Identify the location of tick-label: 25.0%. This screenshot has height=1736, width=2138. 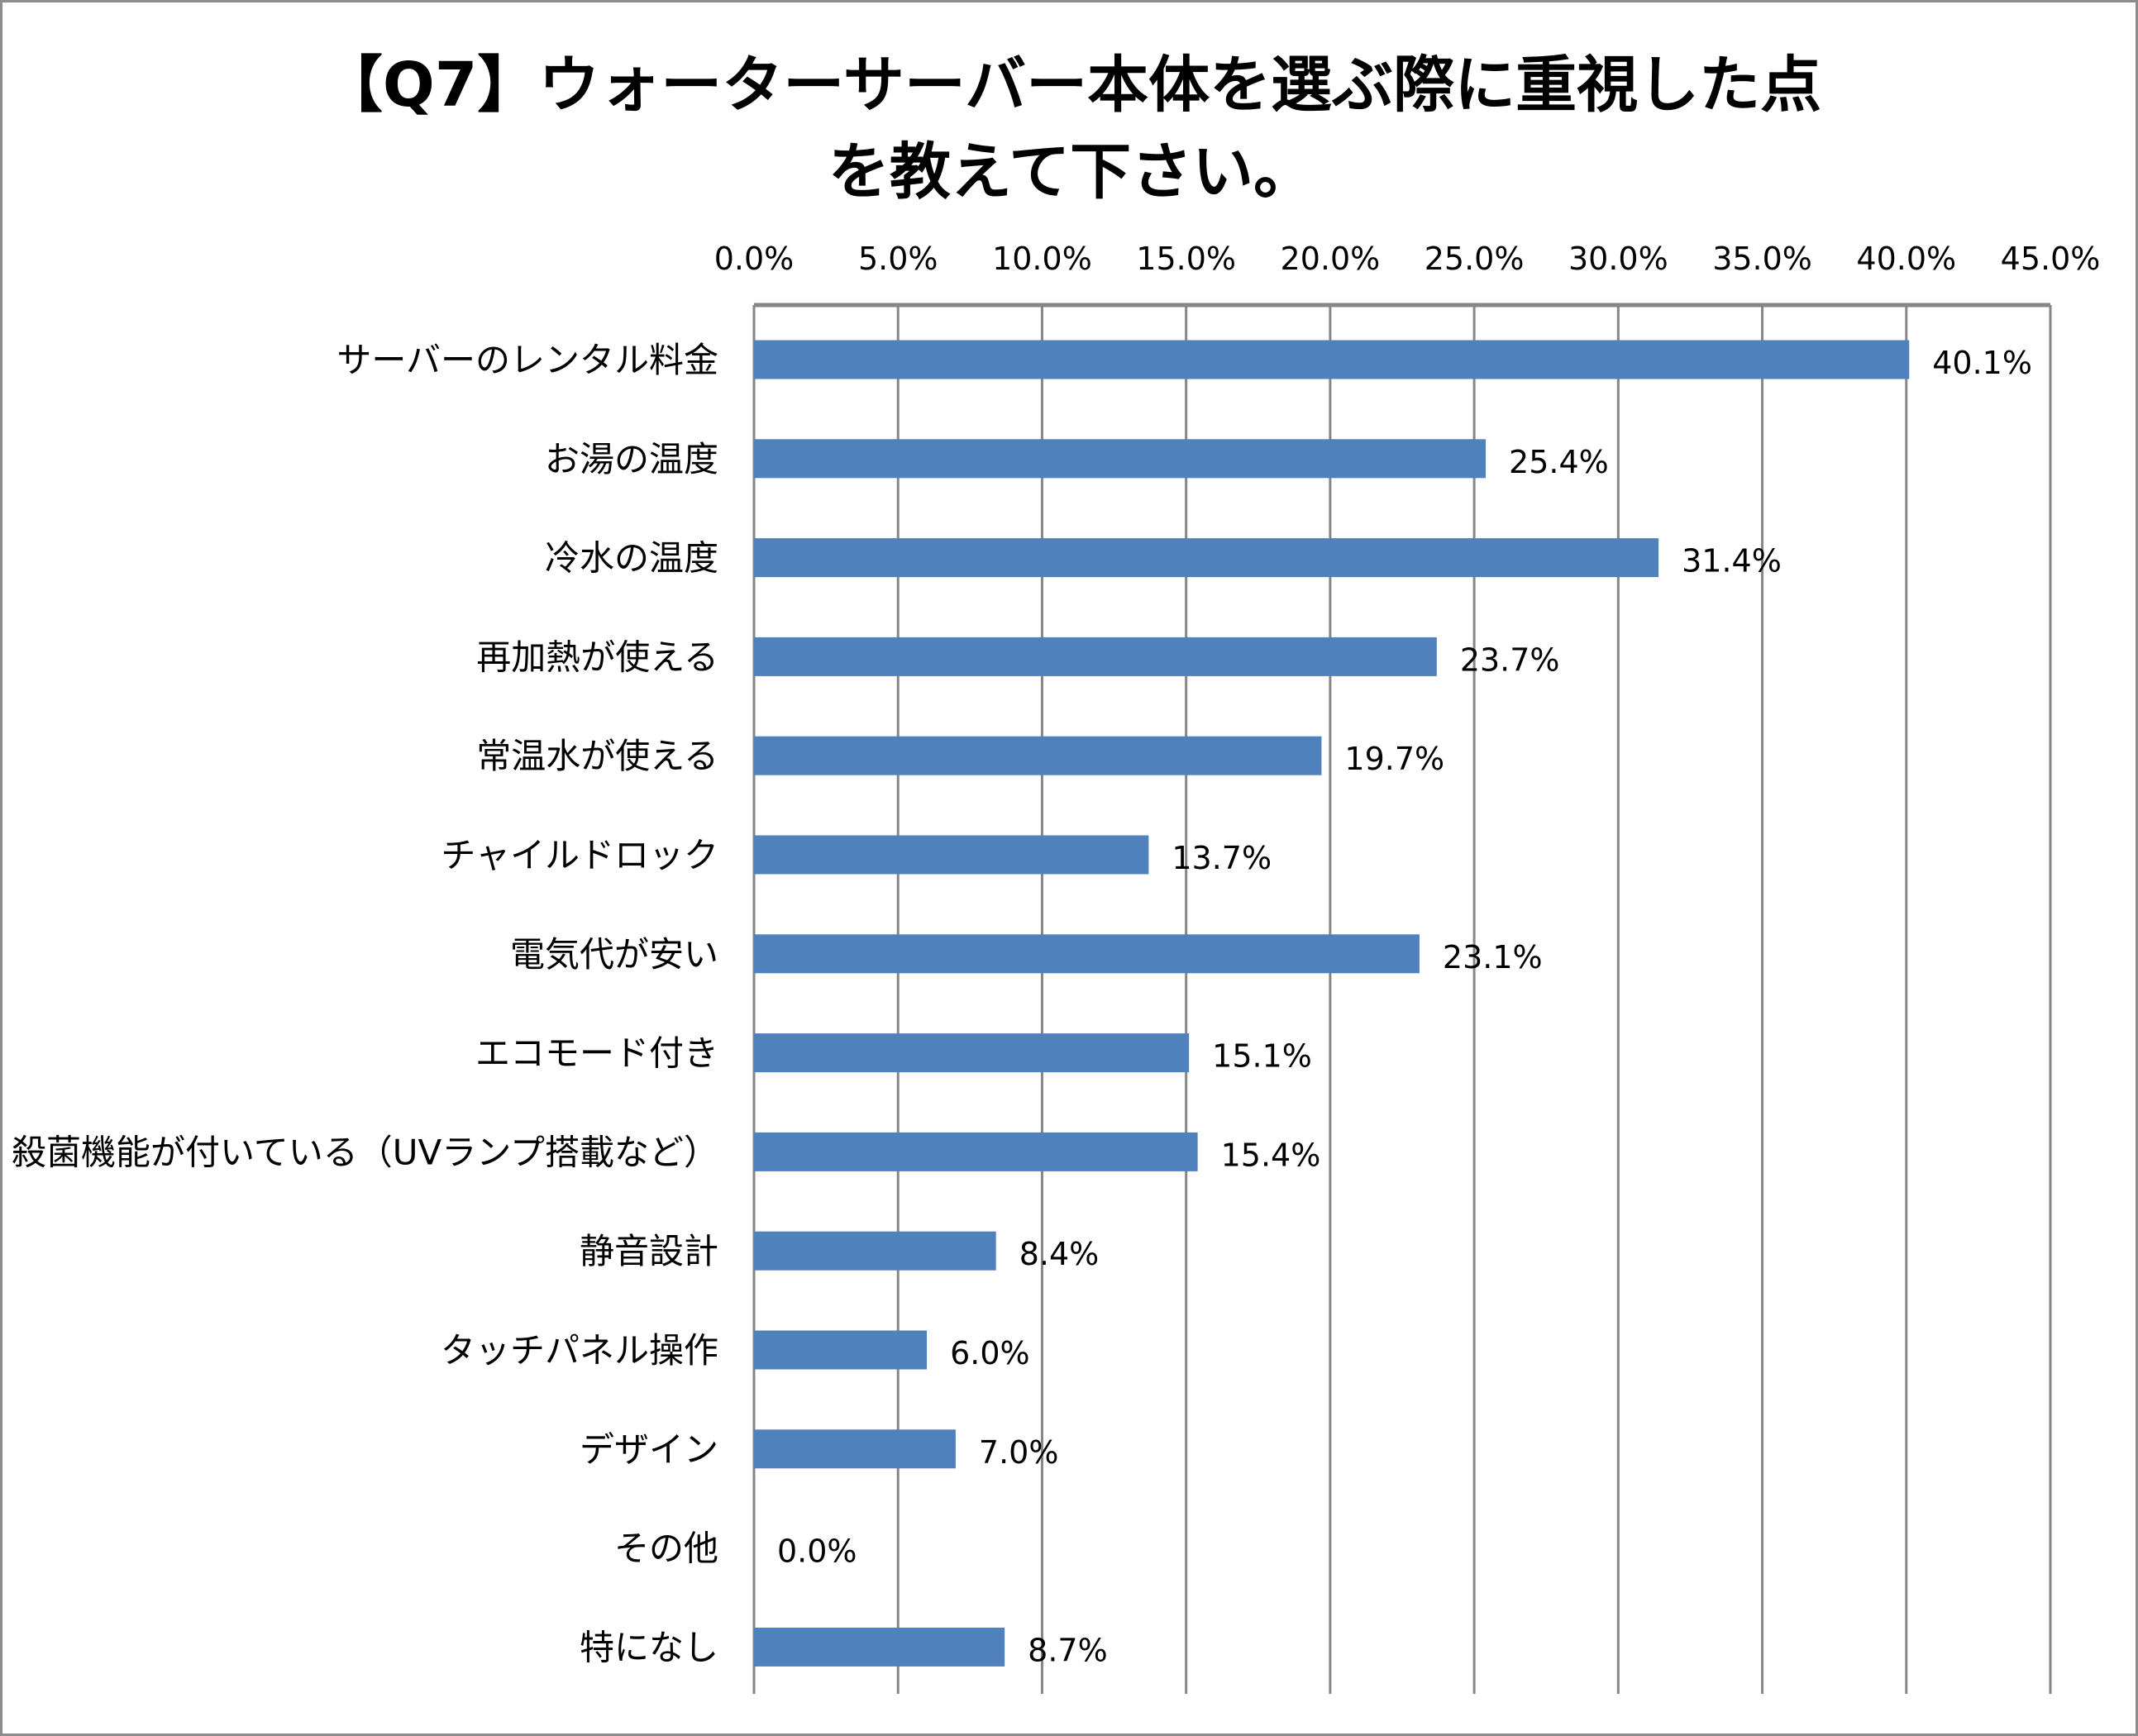
(1475, 259).